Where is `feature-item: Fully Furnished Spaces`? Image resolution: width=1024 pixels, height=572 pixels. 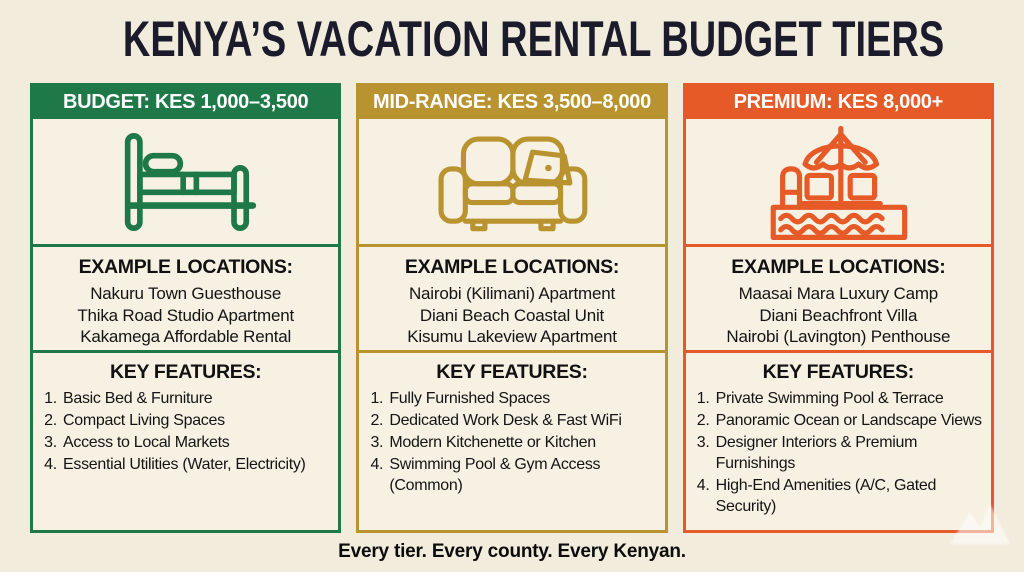
feature-item: Fully Furnished Spaces is located at coordinates (523, 398).